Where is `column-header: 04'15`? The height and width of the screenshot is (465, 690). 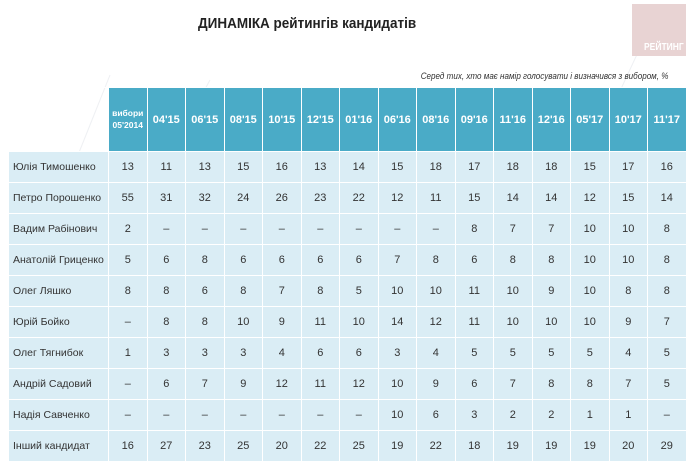
column-header: 04'15 is located at coordinates (166, 119).